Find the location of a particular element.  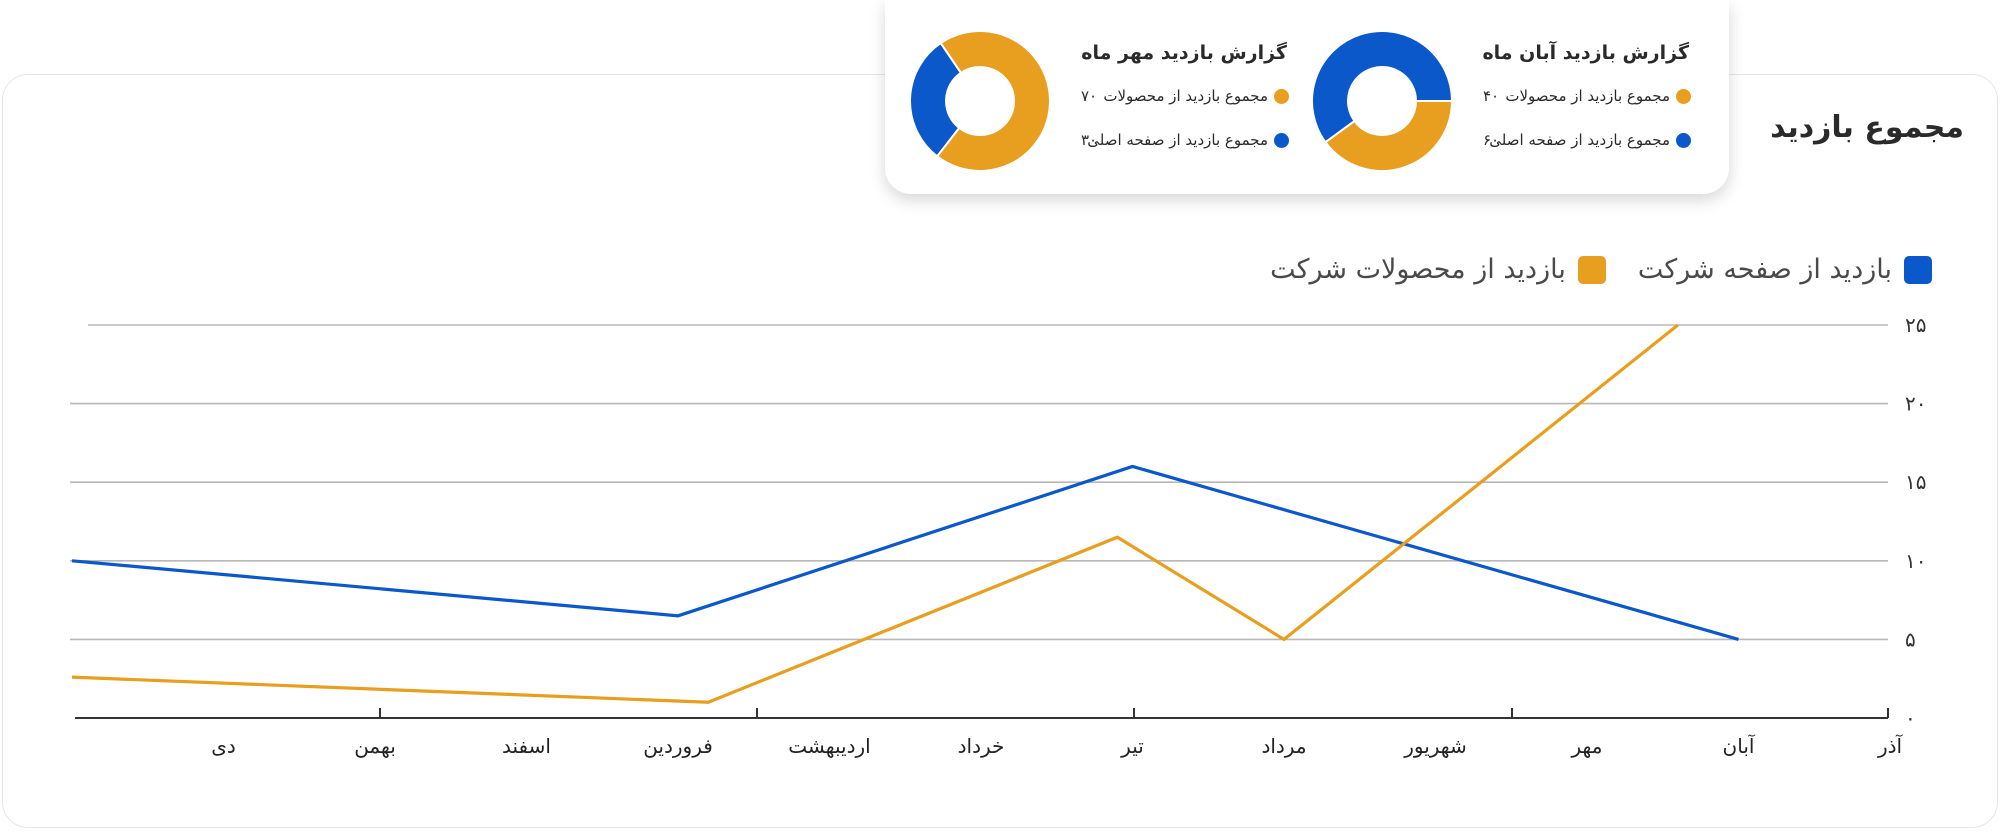

y-tick-label: ۲۵ is located at coordinates (1915, 325).